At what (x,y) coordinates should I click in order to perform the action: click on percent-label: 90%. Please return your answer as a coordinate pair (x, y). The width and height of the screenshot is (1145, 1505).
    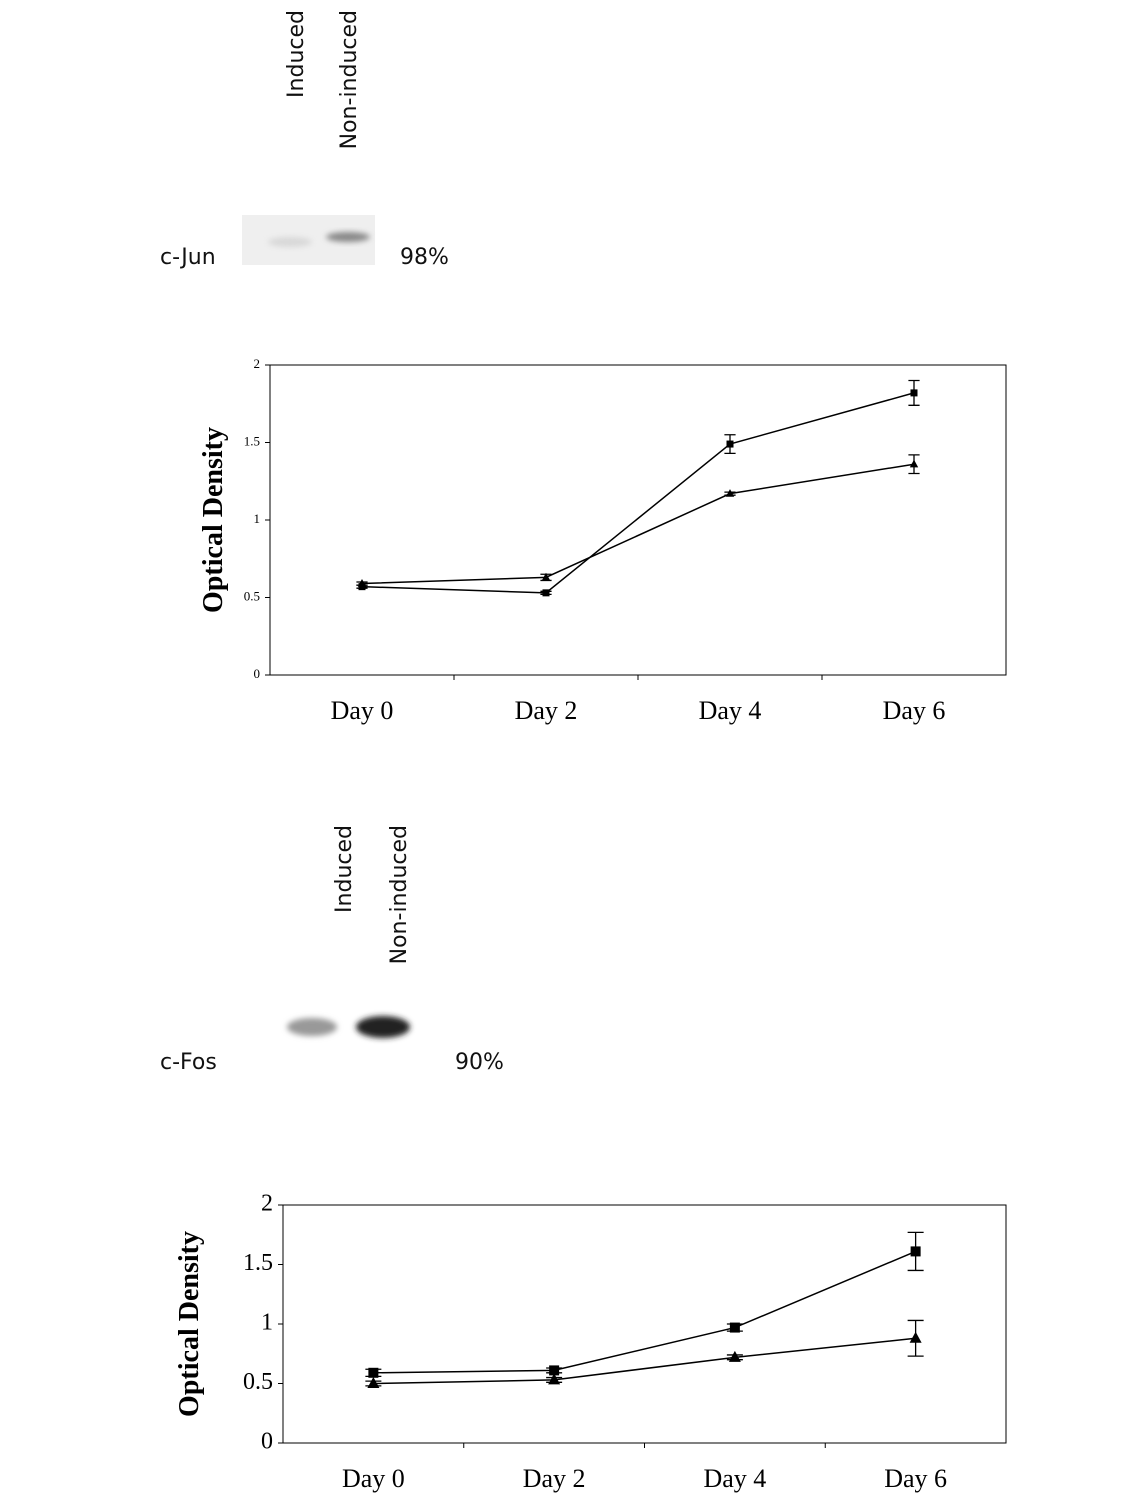
    Looking at the image, I should click on (479, 1062).